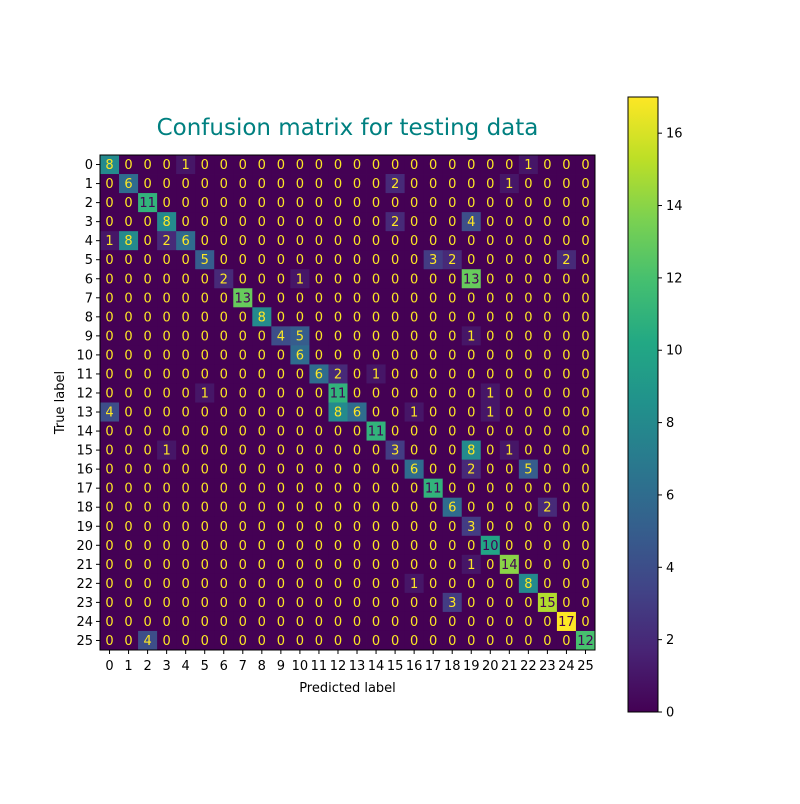 The image size is (800, 804). What do you see at coordinates (281, 336) in the screenshot?
I see `cell-value-label: 4` at bounding box center [281, 336].